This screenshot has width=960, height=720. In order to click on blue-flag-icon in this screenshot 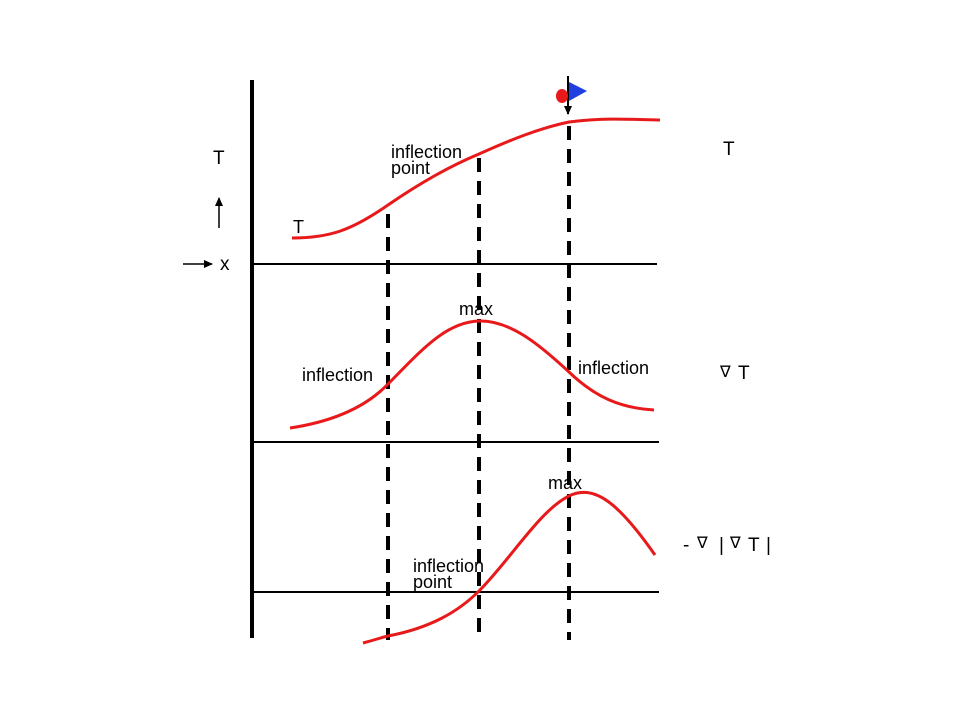, I will do `click(578, 91)`.